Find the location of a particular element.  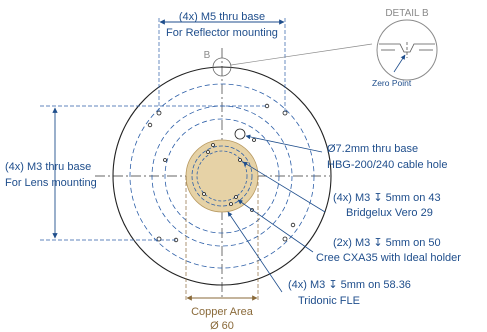

holes is located at coordinates (221, 173).